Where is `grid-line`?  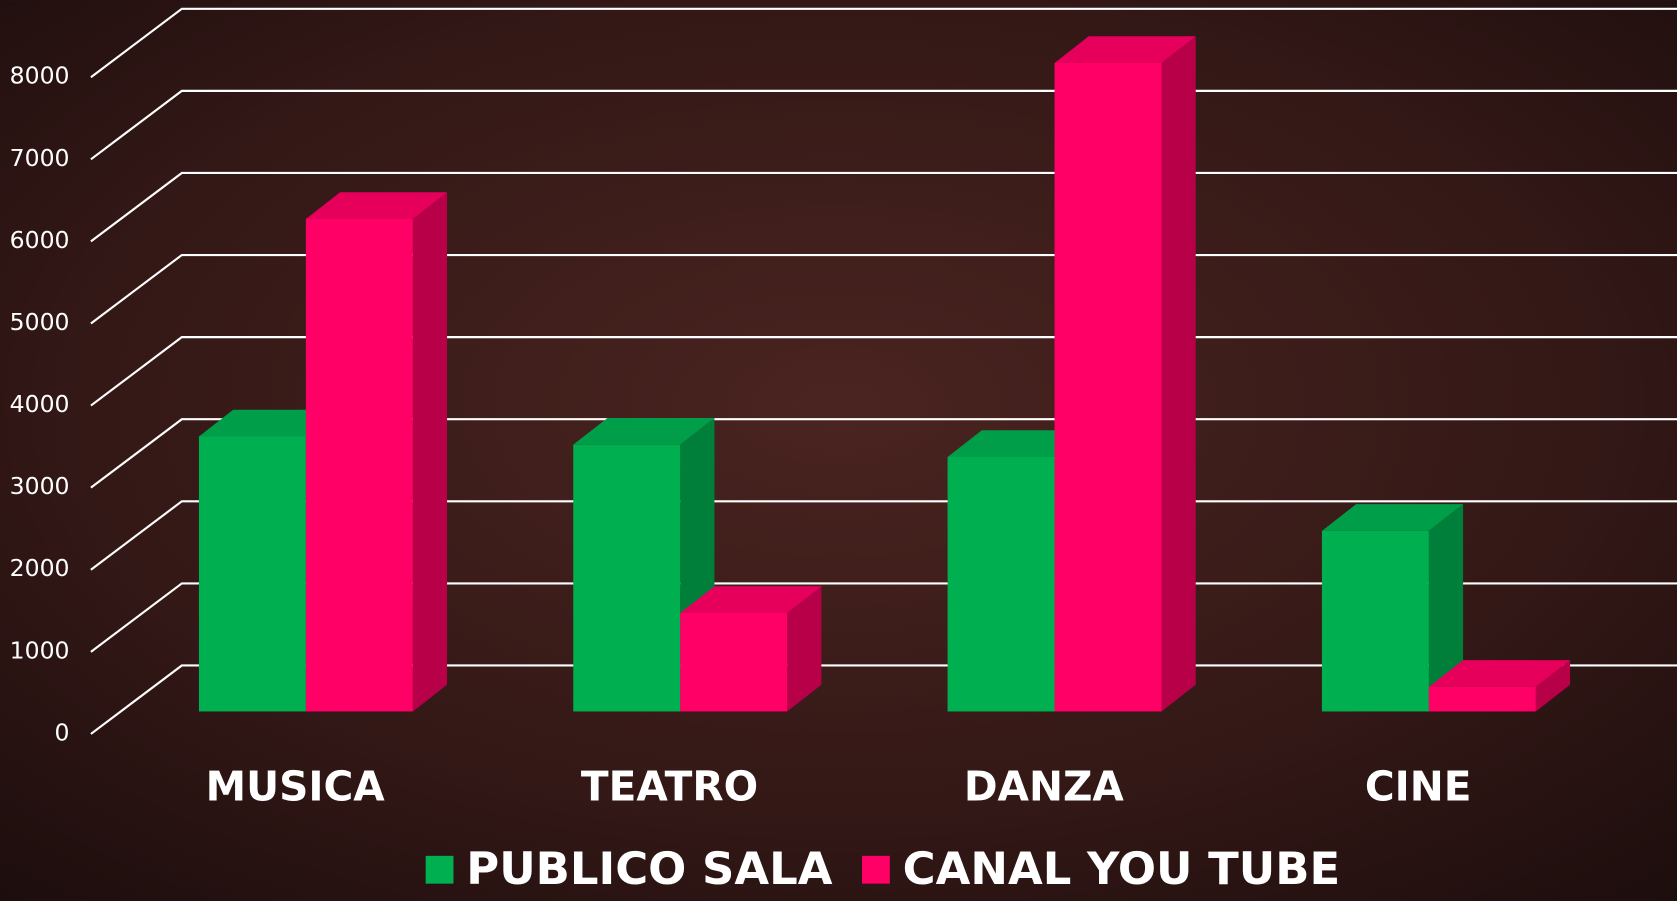 grid-line is located at coordinates (883, 43).